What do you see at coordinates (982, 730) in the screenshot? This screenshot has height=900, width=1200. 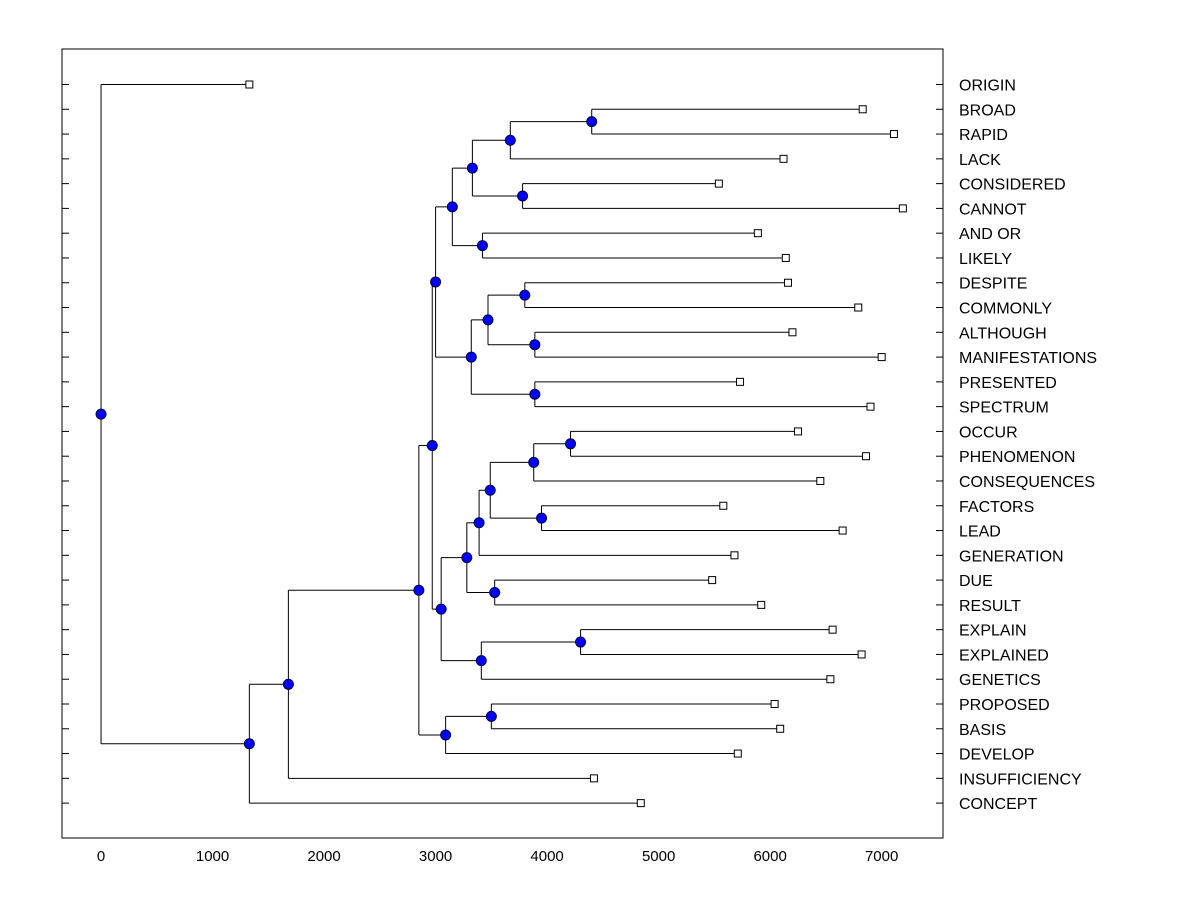 I see `leaf-label: BASIS` at bounding box center [982, 730].